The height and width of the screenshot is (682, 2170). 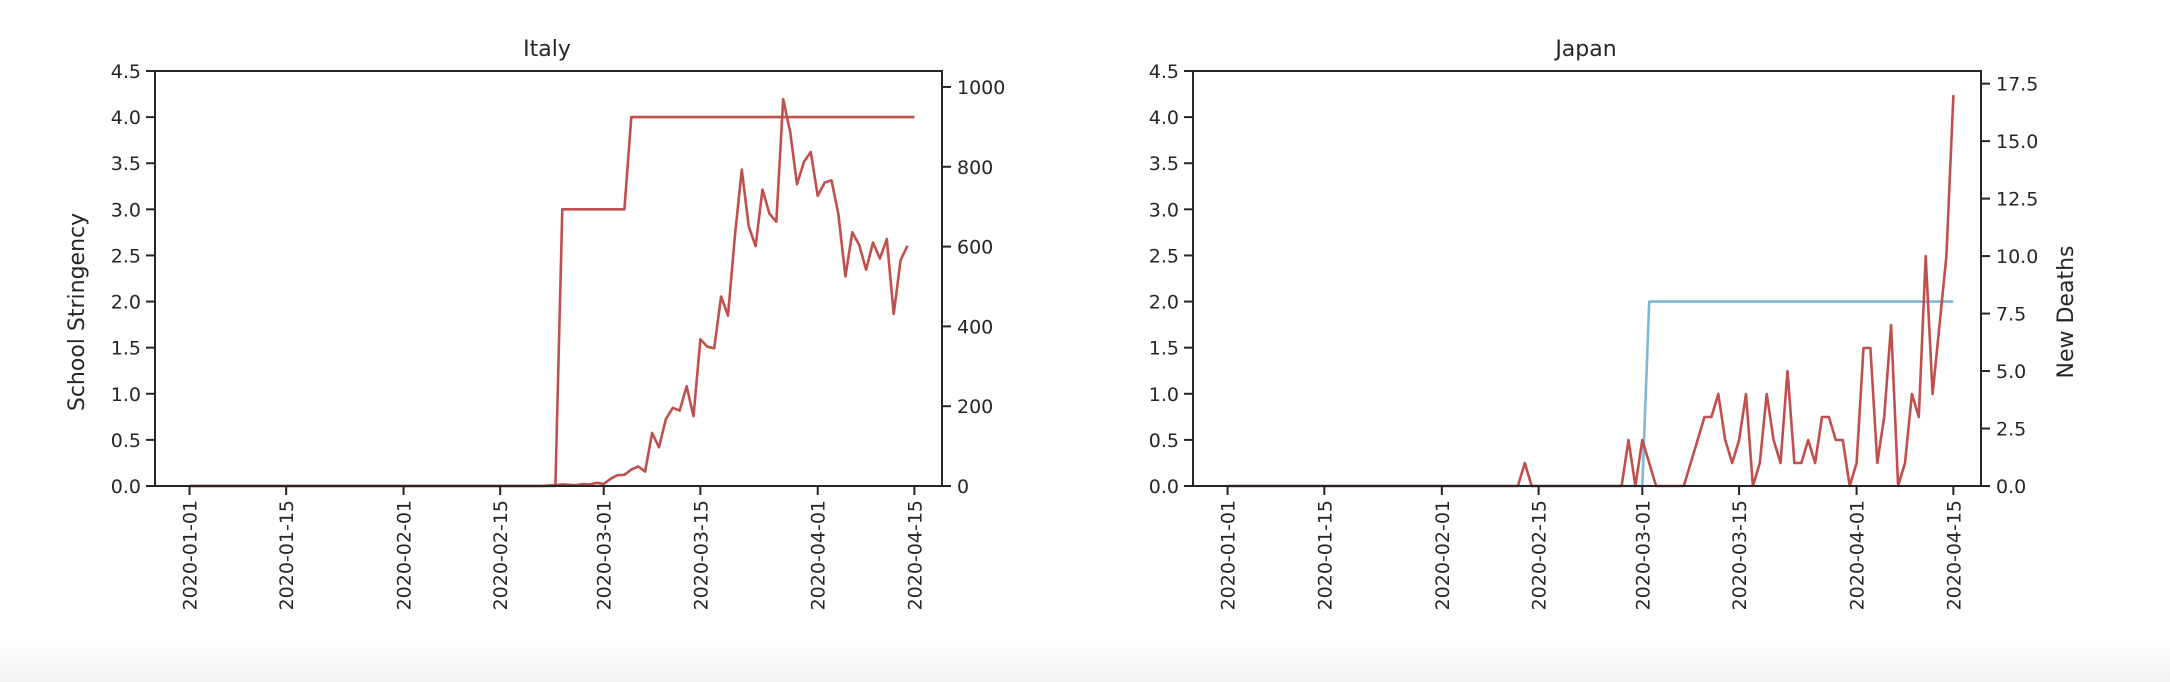 I want to click on right-y-tick-label-italy: 600, so click(x=975, y=248).